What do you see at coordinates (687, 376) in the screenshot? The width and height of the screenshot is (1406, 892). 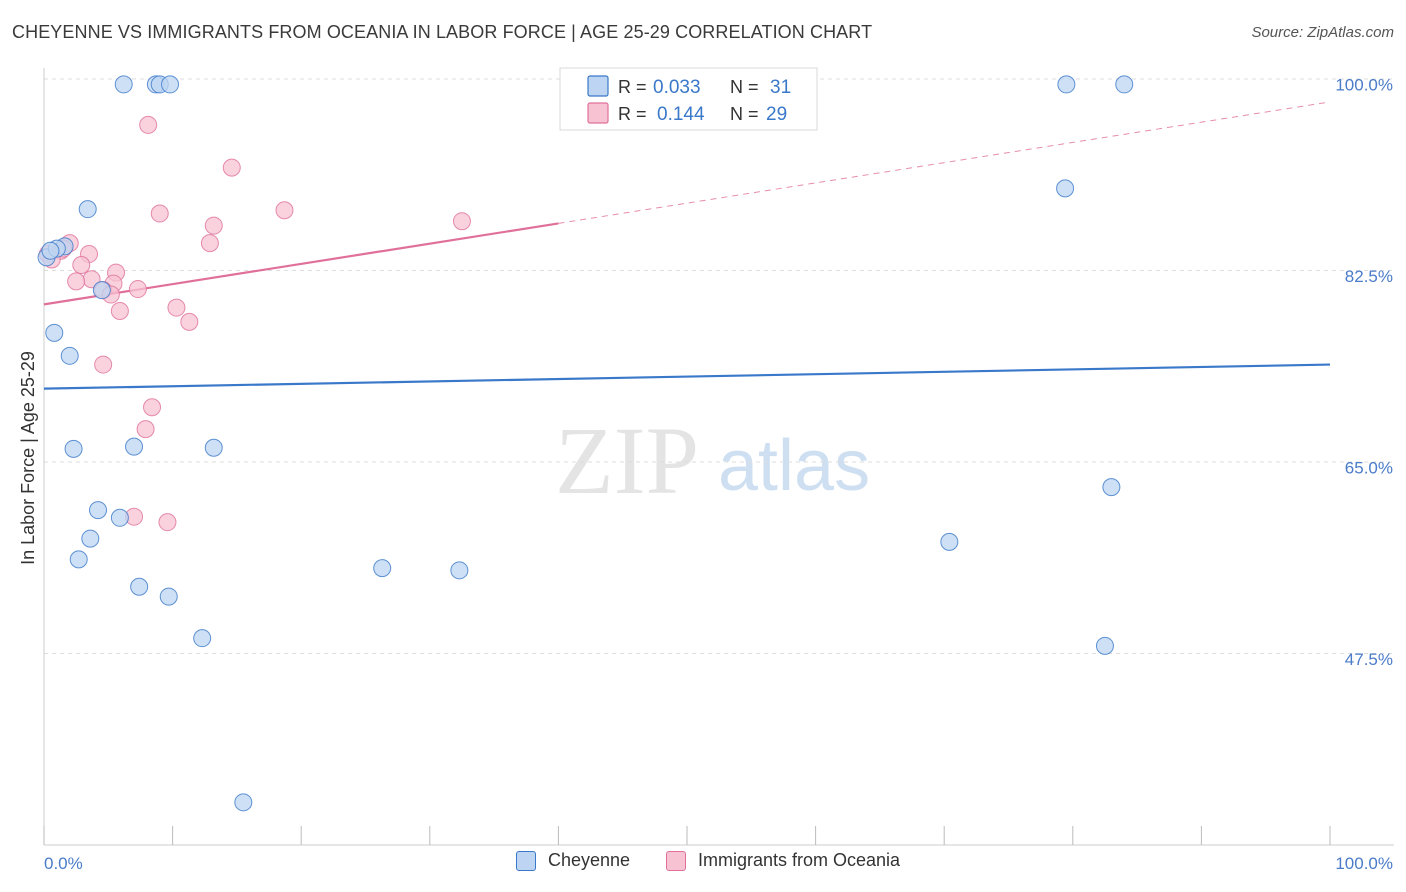 I see `trend-line-cheyenne` at bounding box center [687, 376].